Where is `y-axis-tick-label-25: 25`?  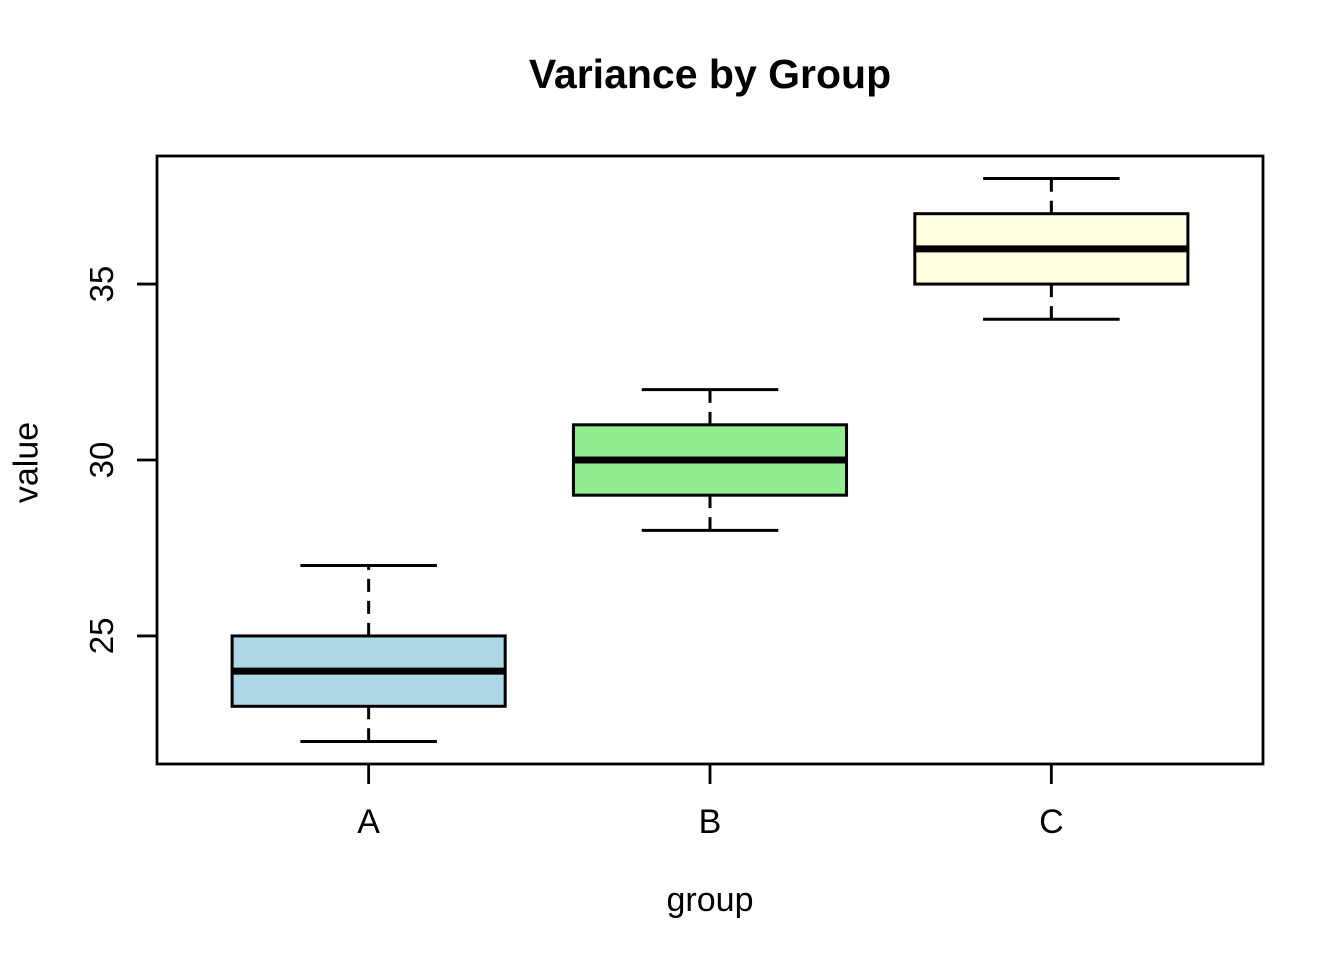
y-axis-tick-label-25: 25 is located at coordinates (101, 636).